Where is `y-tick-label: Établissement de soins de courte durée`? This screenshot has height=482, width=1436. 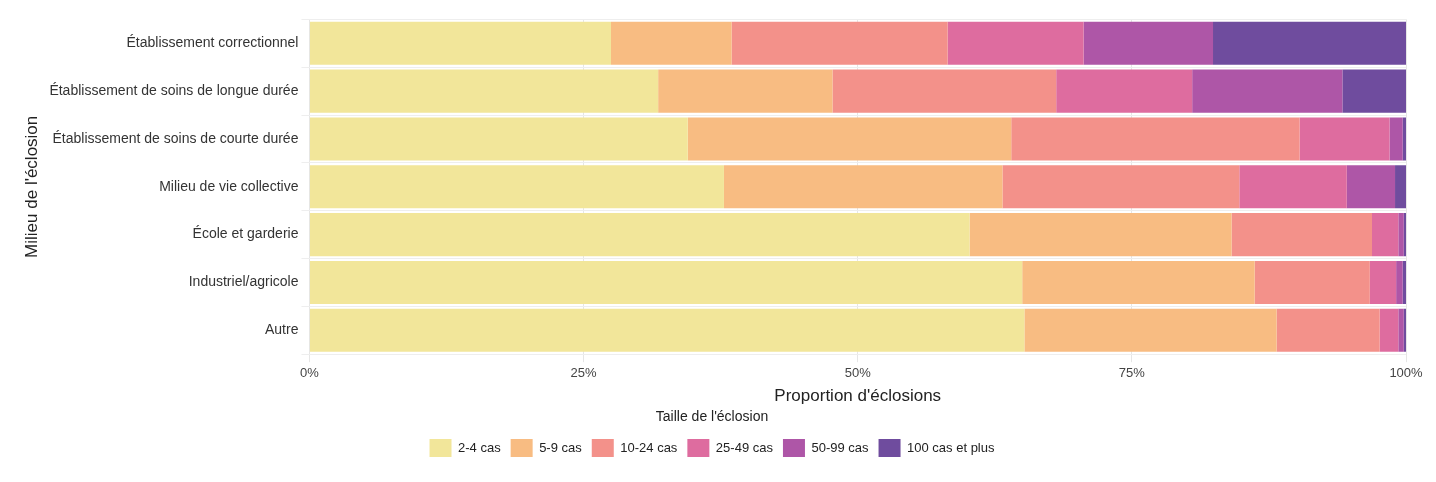 y-tick-label: Établissement de soins de courte durée is located at coordinates (175, 137).